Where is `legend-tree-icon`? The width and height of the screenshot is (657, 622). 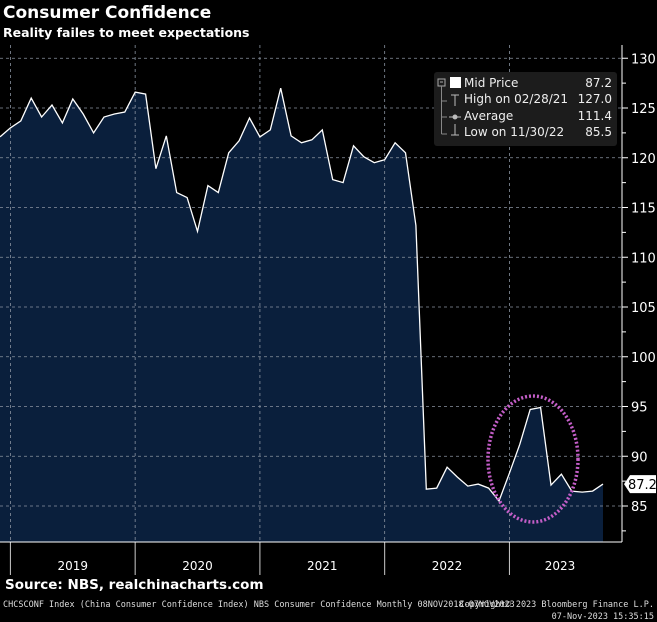 legend-tree-icon is located at coordinates (449, 106).